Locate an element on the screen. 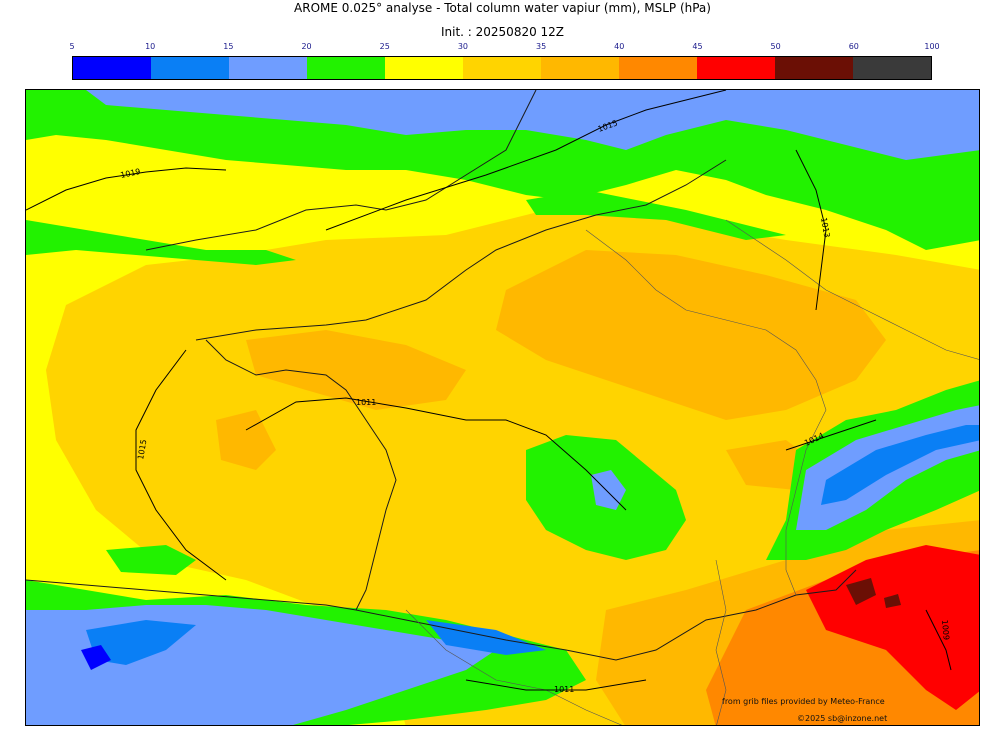 The height and width of the screenshot is (738, 1005). isobar-1015-north is located at coordinates (526, 160).